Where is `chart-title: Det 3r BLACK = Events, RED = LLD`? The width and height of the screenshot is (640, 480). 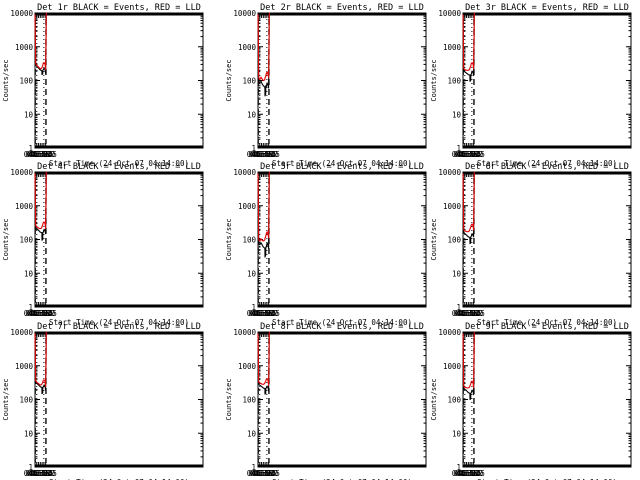
chart-title: Det 3r BLACK = Events, RED = LLD is located at coordinates (547, 8).